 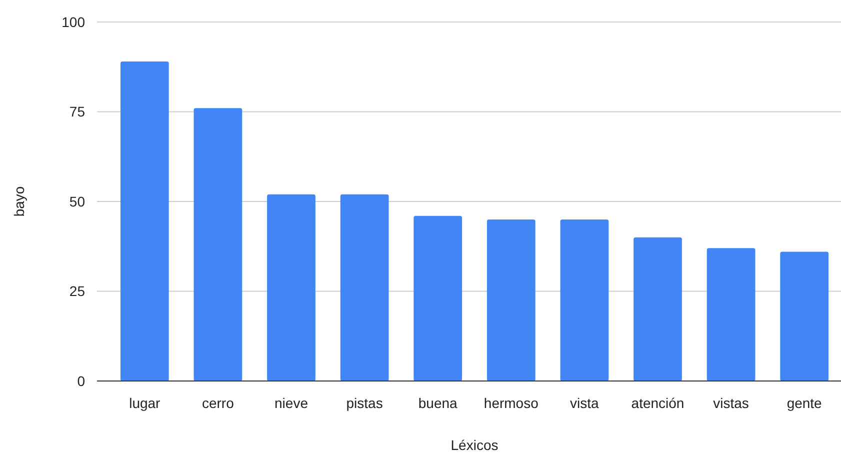 I want to click on y-tick-label: 0, so click(x=81, y=380).